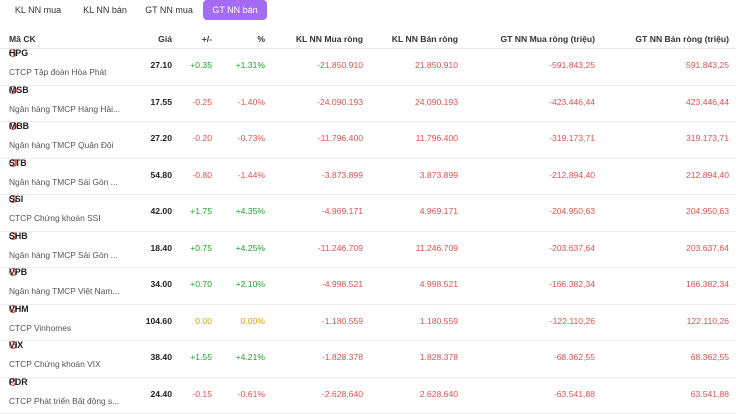 The width and height of the screenshot is (736, 414). Describe the element at coordinates (250, 284) in the screenshot. I see `percent-cell: +2.10%` at that location.